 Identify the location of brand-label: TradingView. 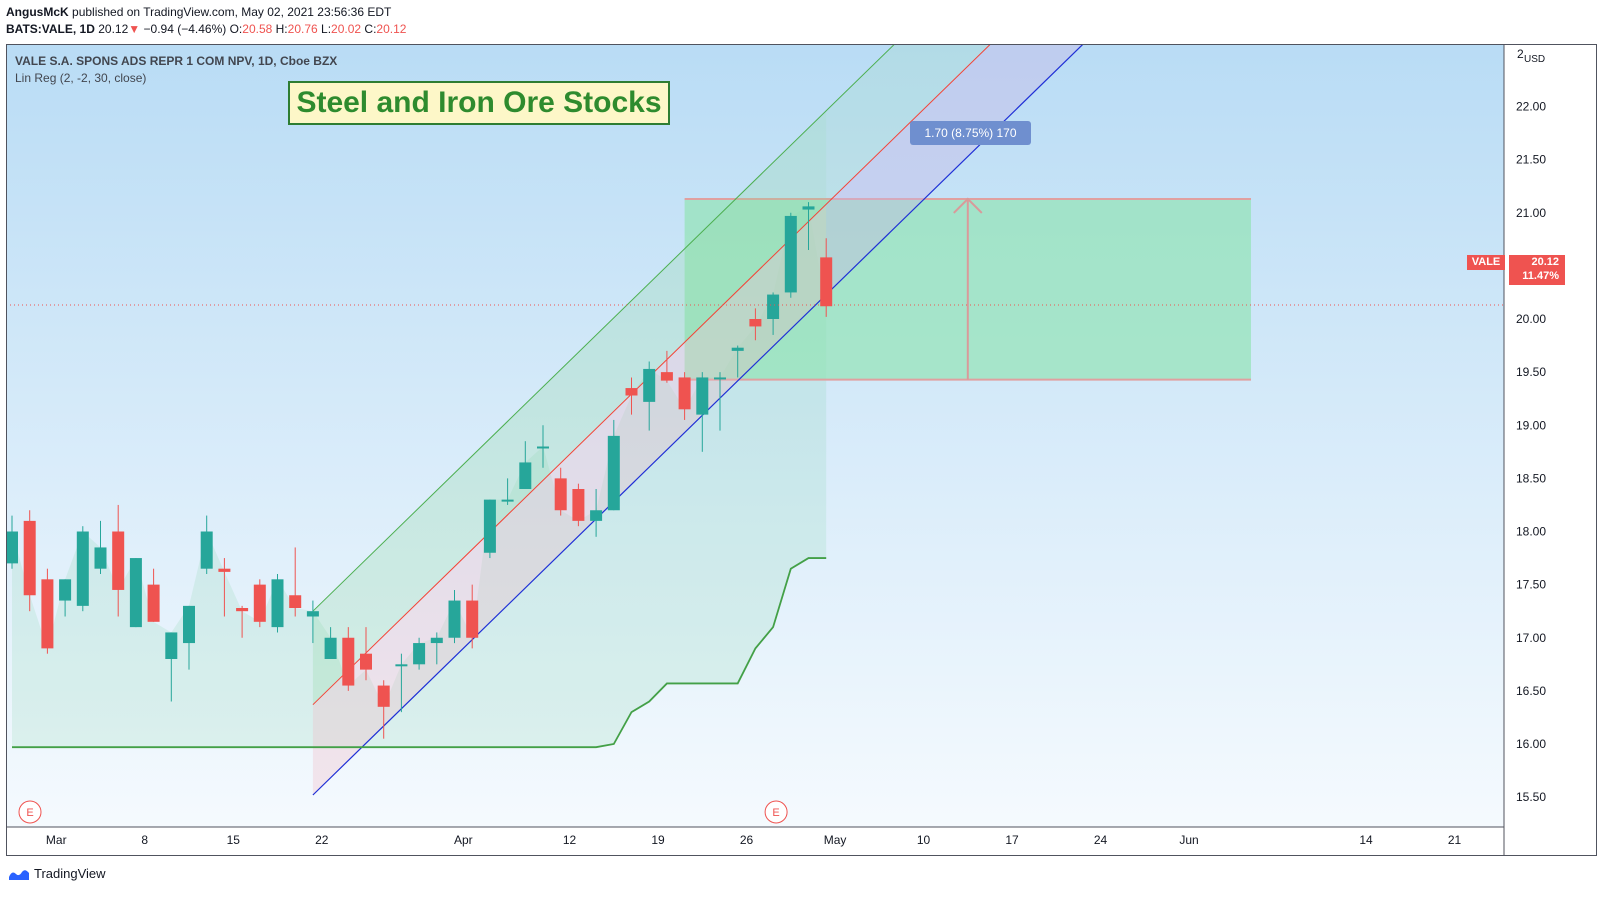
(70, 873).